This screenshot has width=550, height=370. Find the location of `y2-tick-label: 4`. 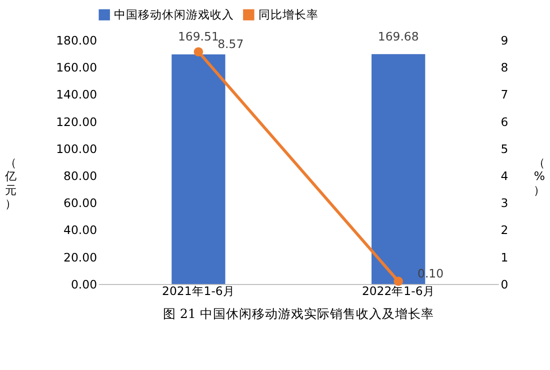

y2-tick-label: 4 is located at coordinates (504, 176).